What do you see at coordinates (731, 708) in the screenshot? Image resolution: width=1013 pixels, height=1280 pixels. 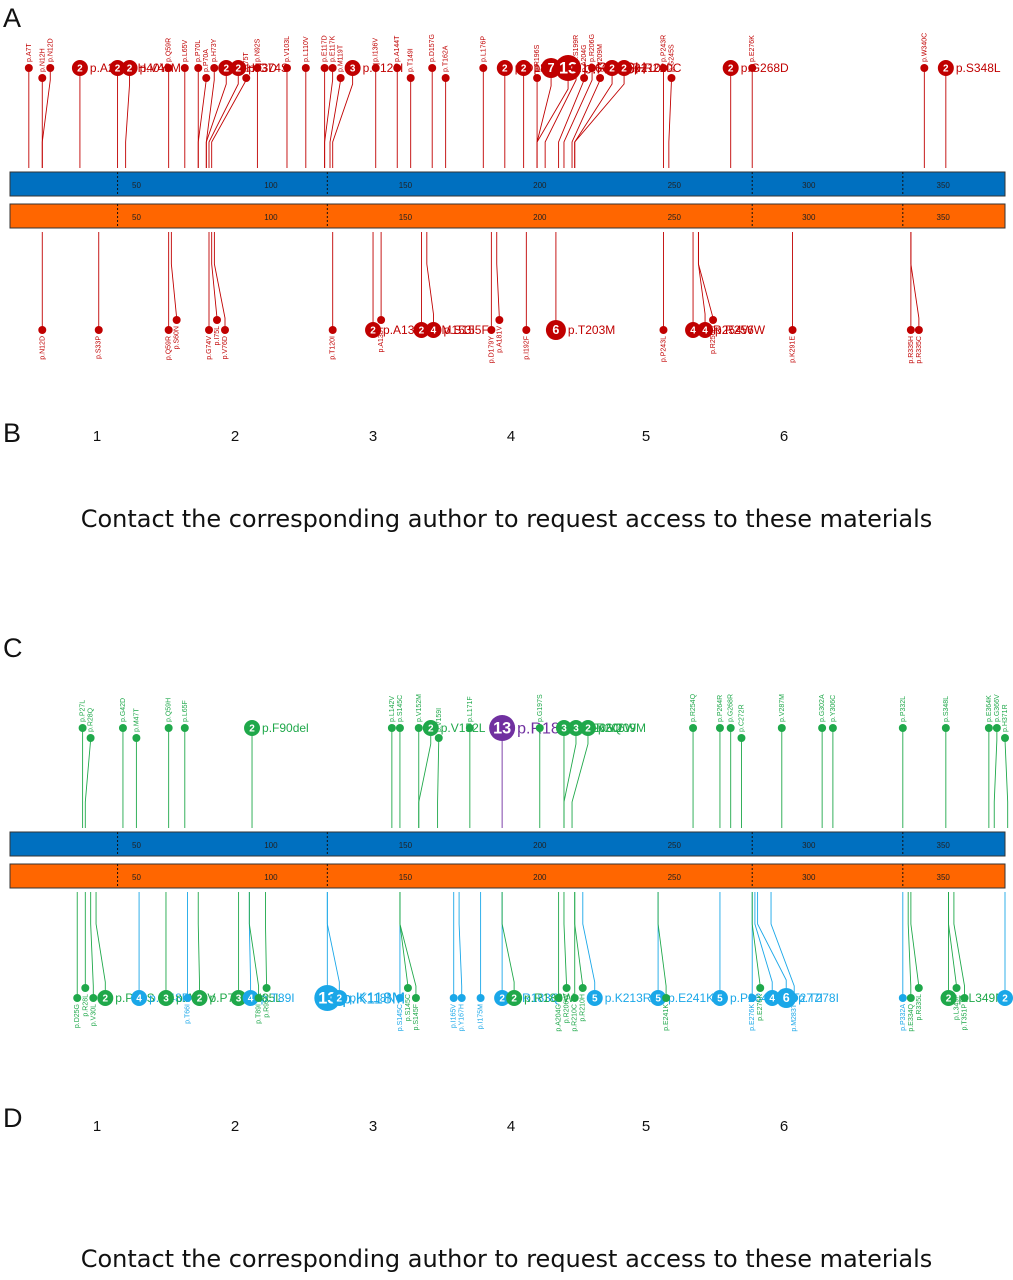 I see `lollipop-p-g268r-above-label: p.G268R` at bounding box center [731, 708].